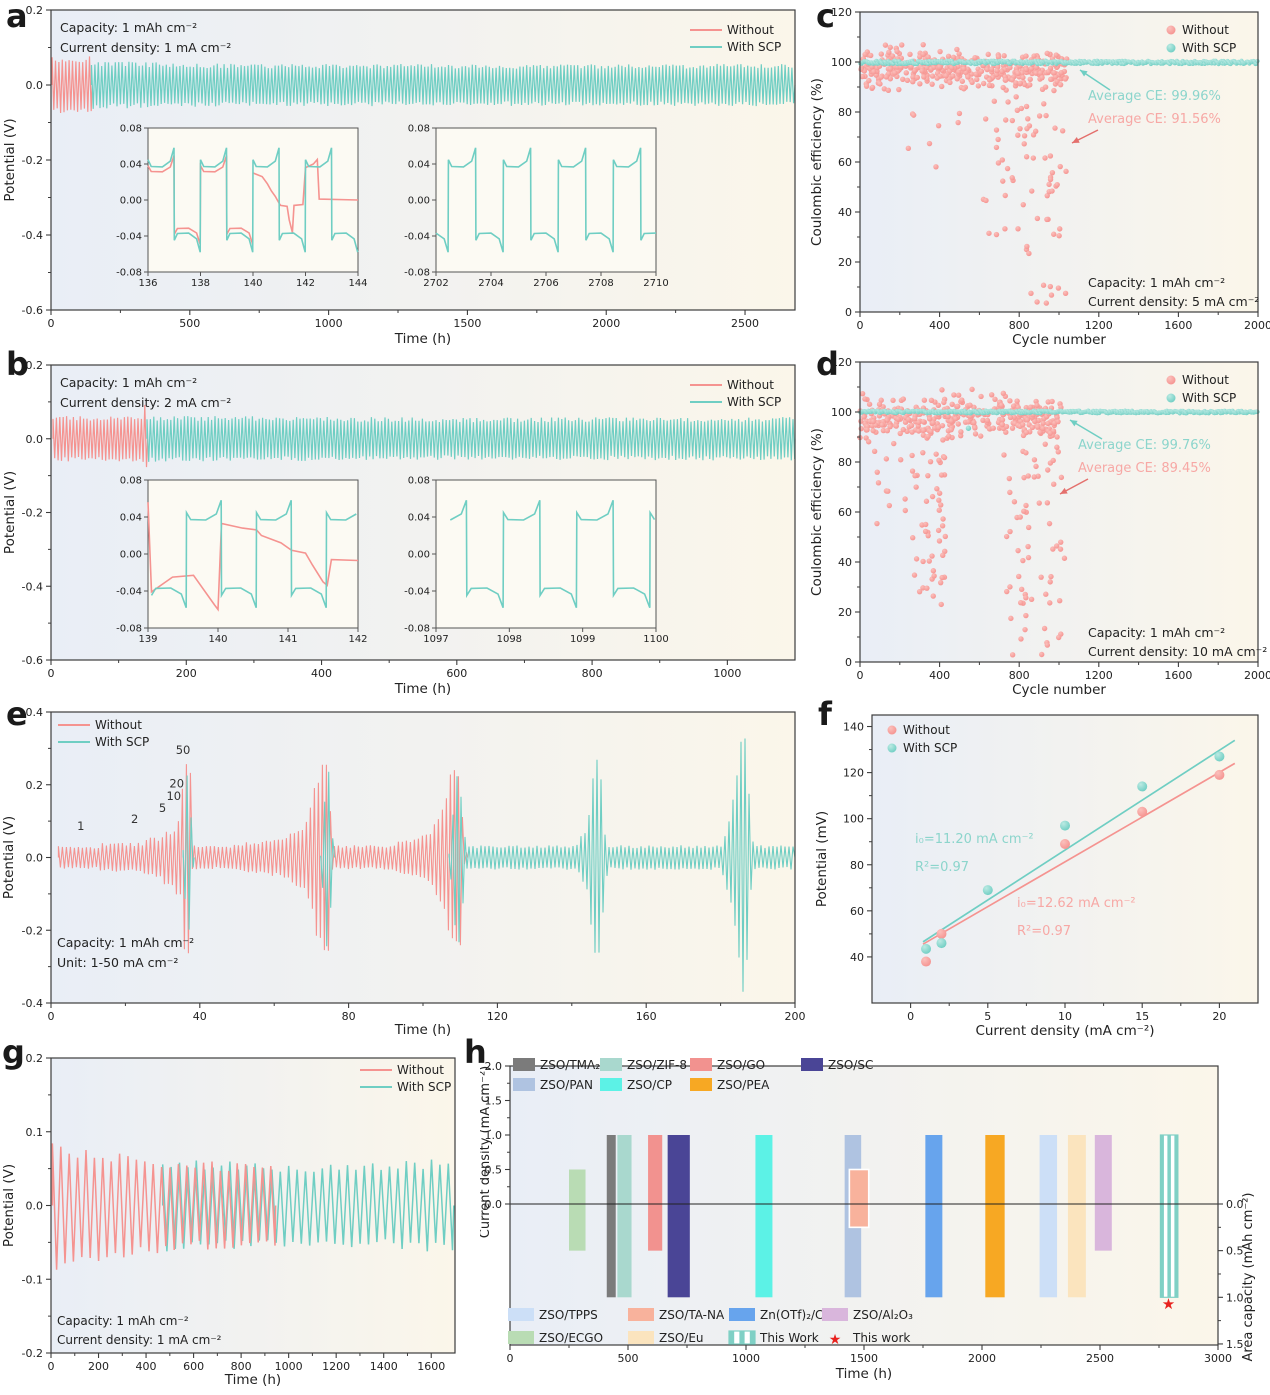 The height and width of the screenshot is (1395, 1270). What do you see at coordinates (1177, 651) in the screenshot?
I see `condition-note: Current density: 10 mA cm⁻²` at bounding box center [1177, 651].